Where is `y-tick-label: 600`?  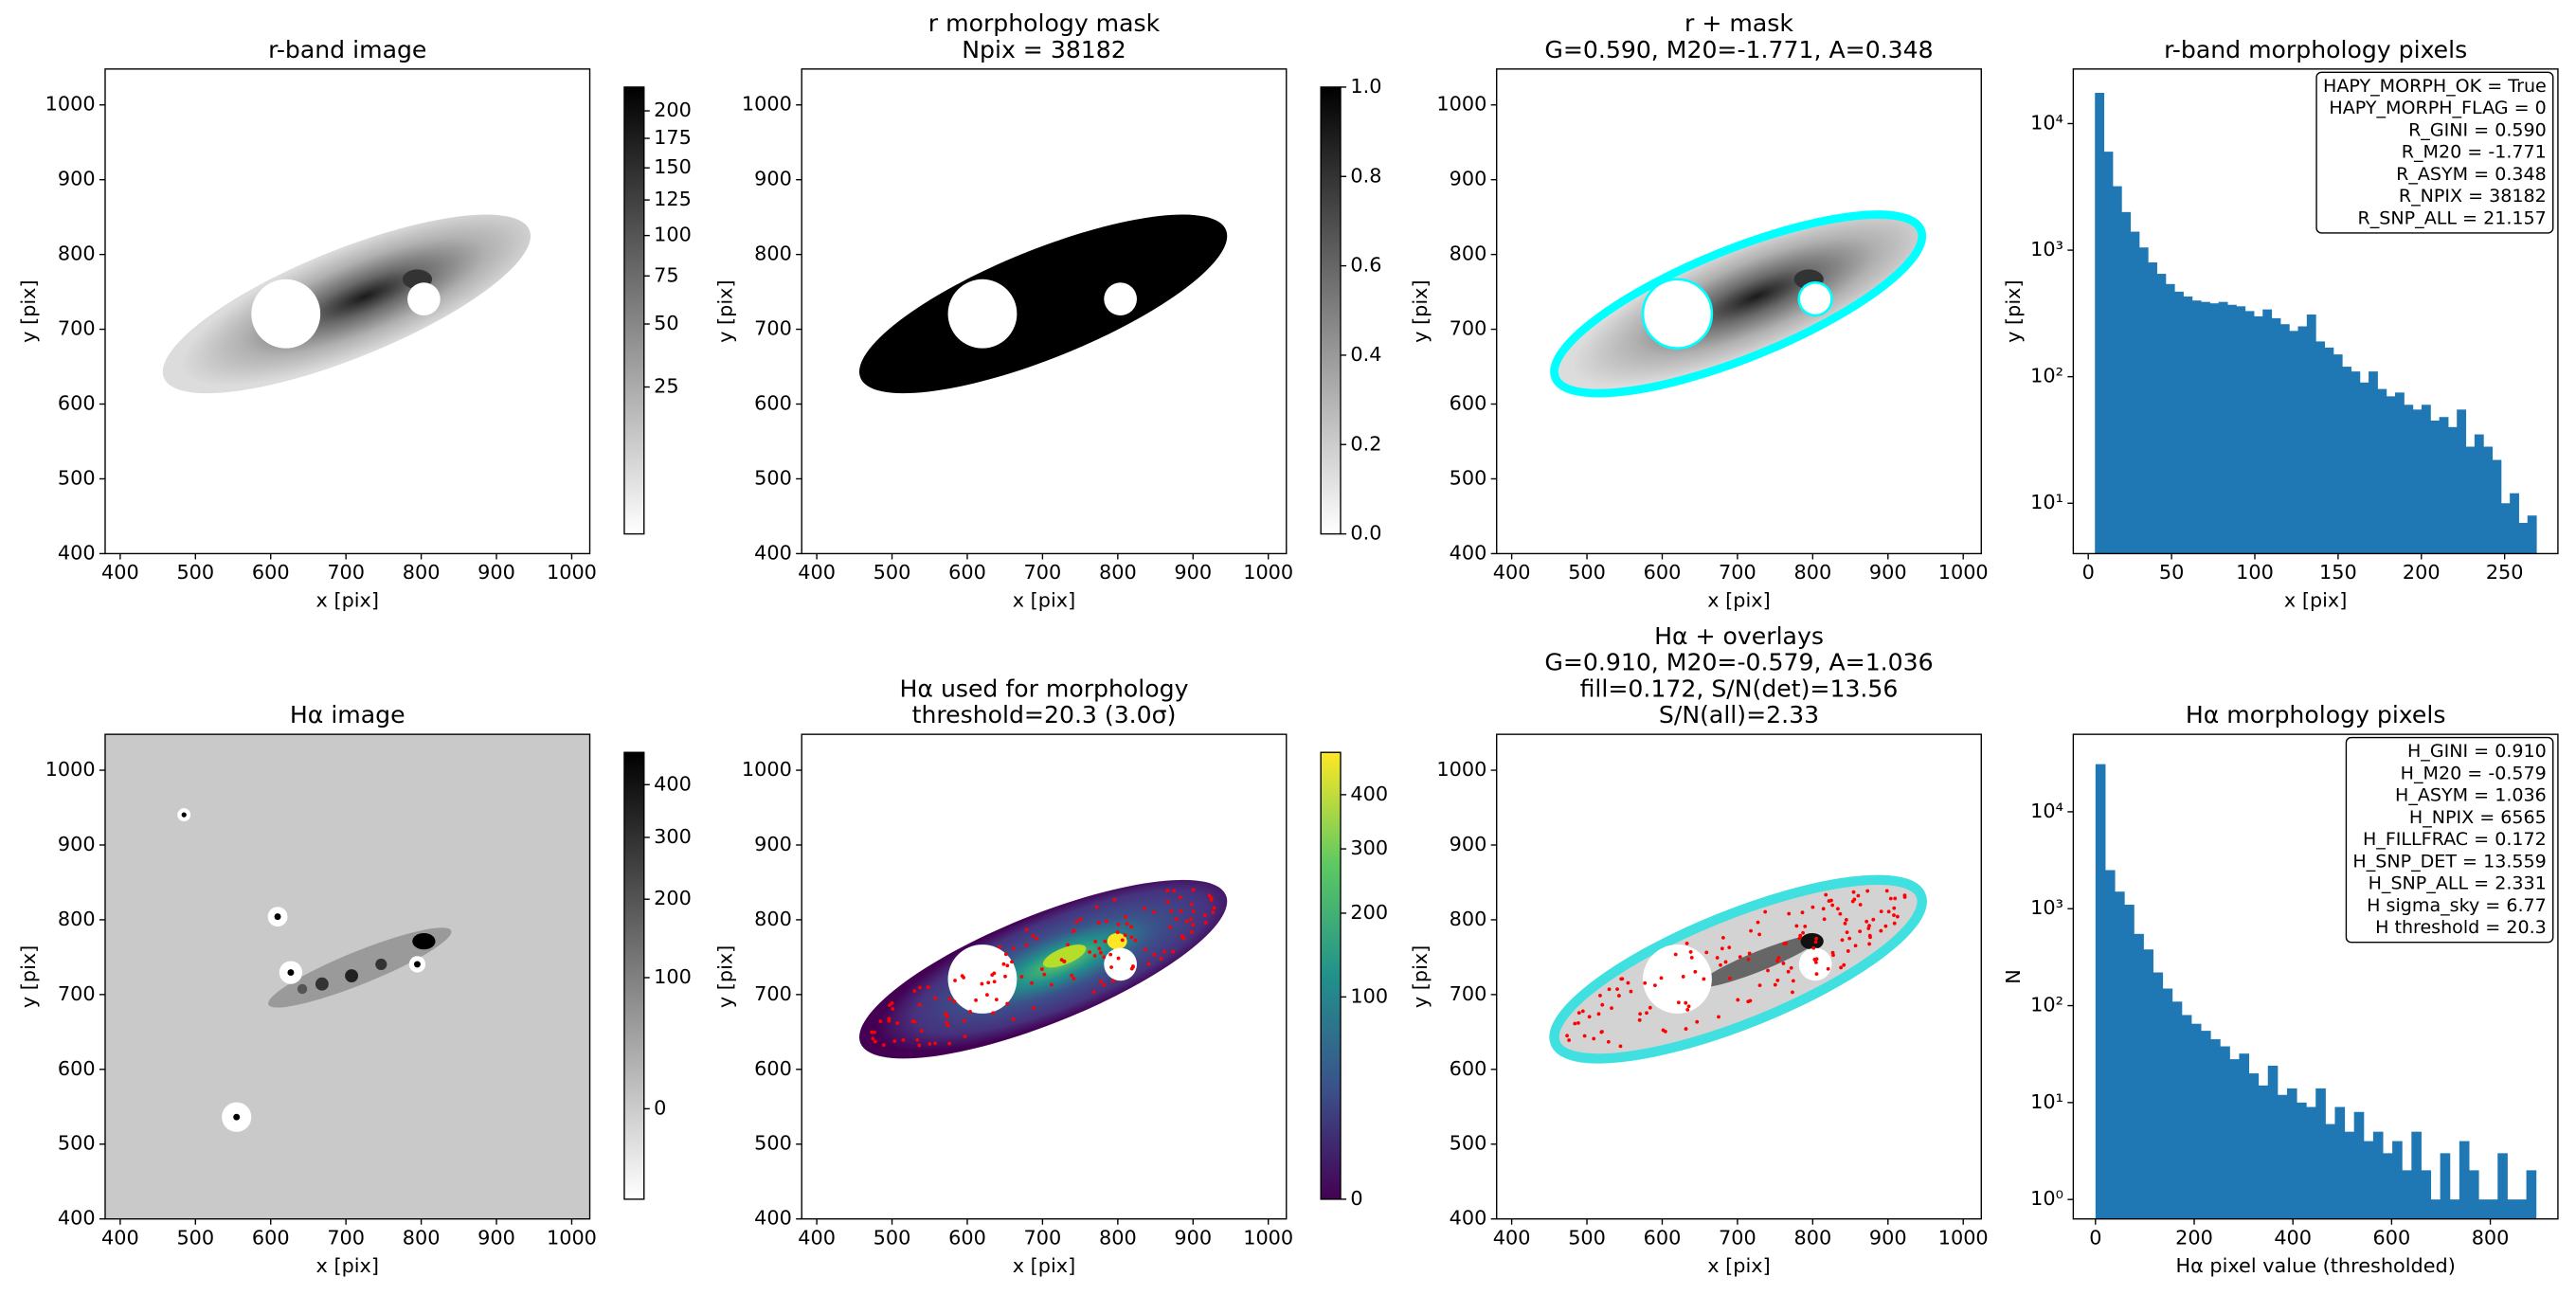 y-tick-label: 600 is located at coordinates (1468, 404).